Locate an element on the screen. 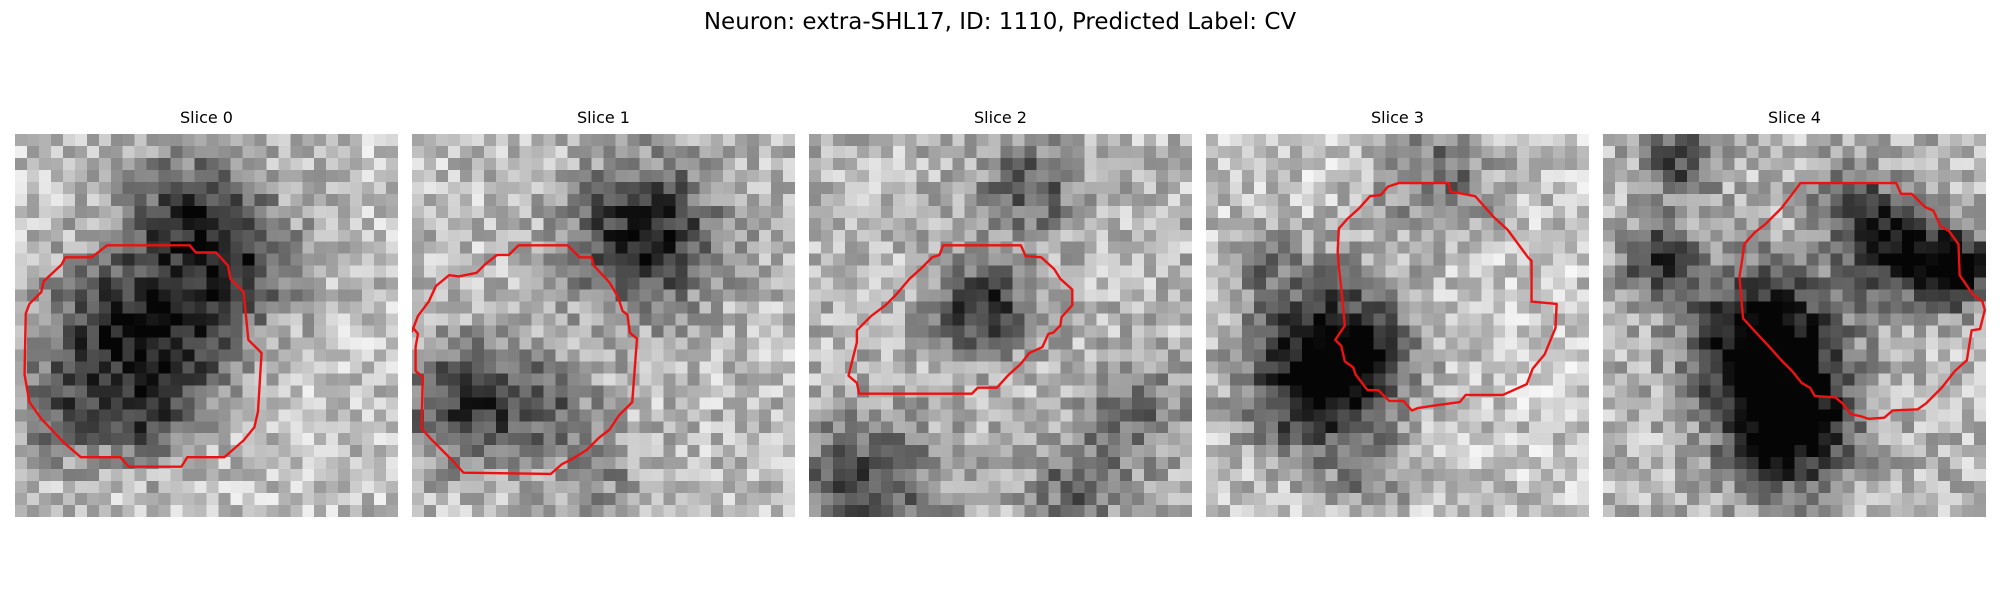 This screenshot has width=2000, height=600. slice-title-1: Slice 1 is located at coordinates (603, 117).